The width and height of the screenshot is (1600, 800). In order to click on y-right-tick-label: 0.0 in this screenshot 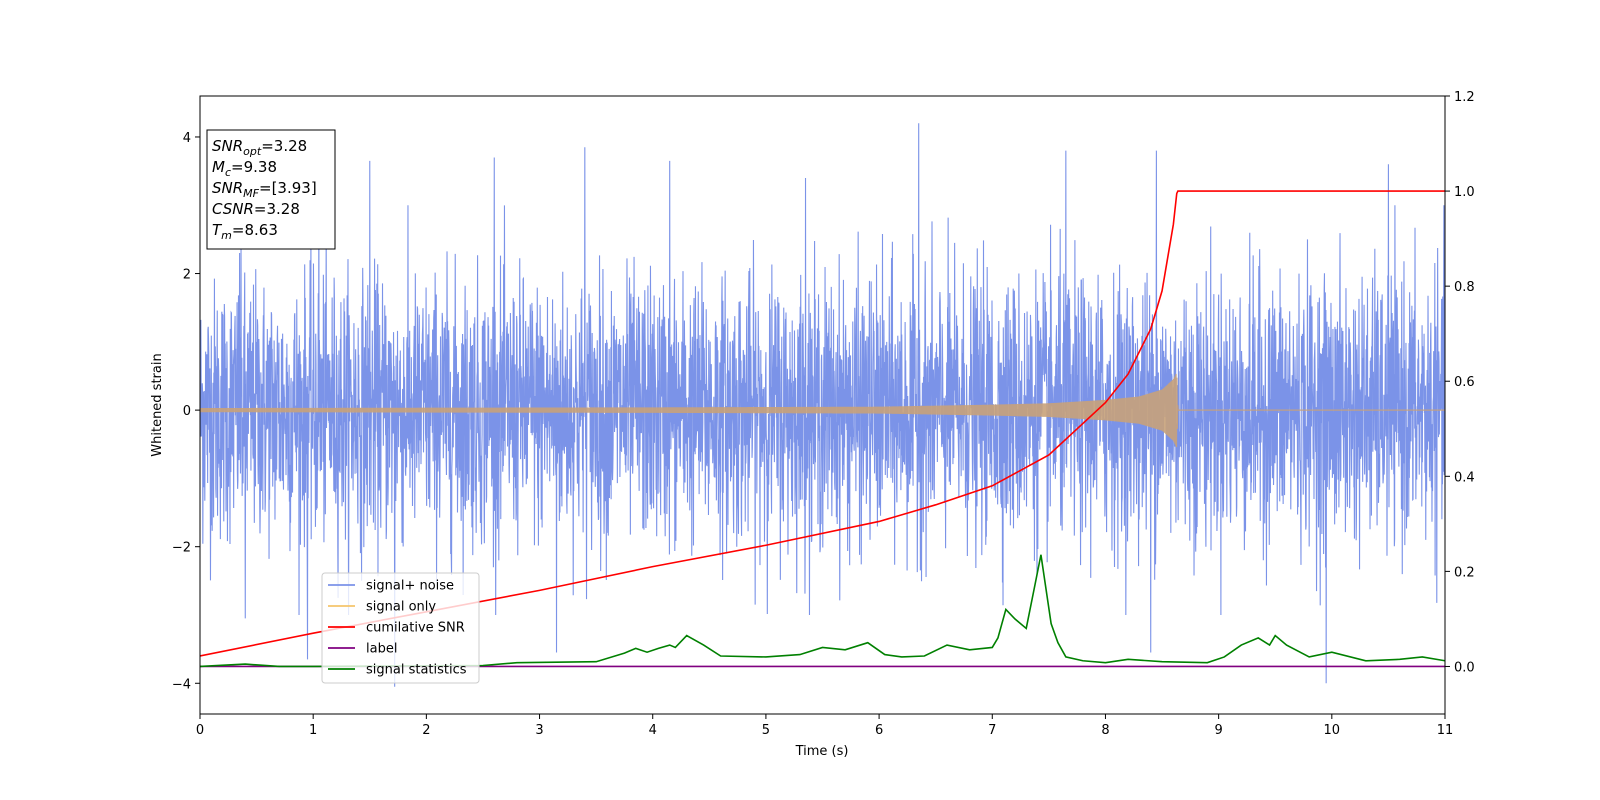, I will do `click(1464, 667)`.